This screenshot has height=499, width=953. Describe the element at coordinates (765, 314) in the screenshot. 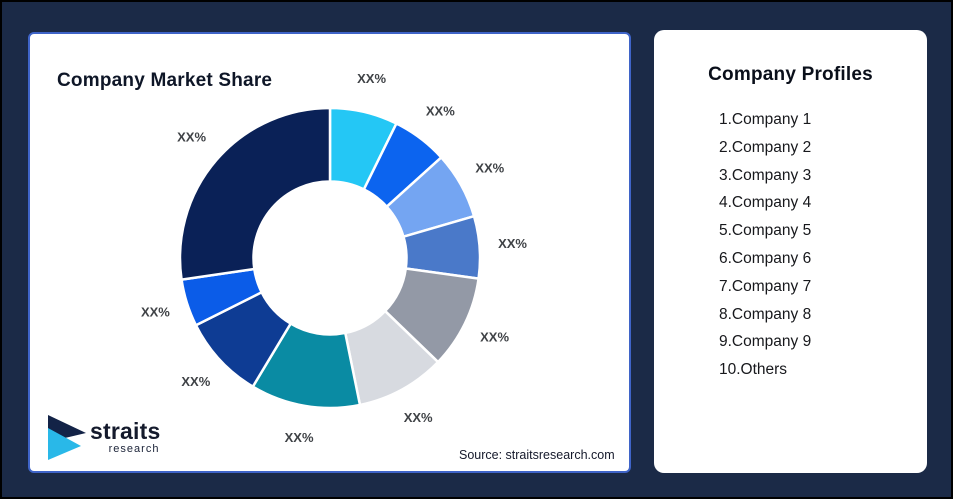

I see `company-list-item: 8.Company 8` at that location.